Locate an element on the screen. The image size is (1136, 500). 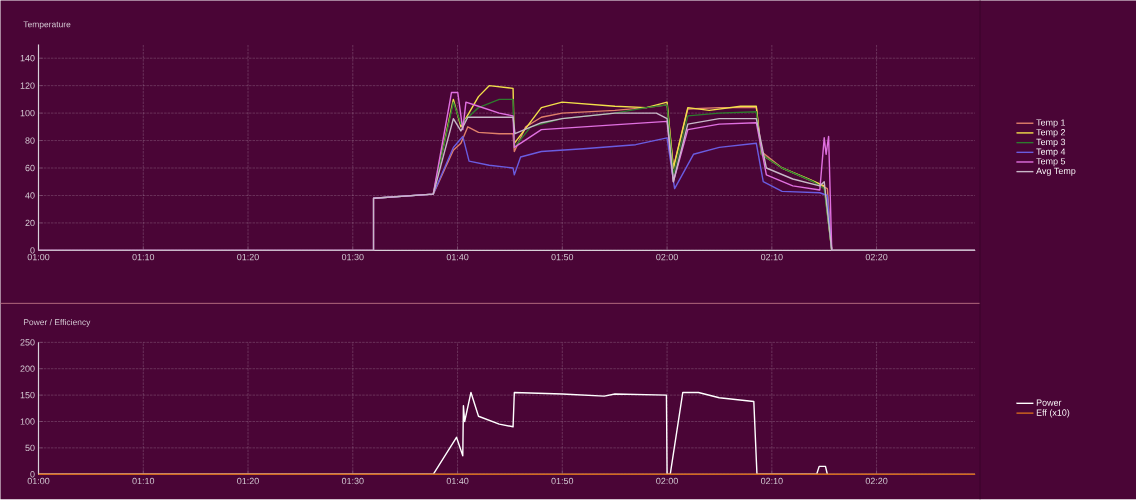
y-tick-label: 150 is located at coordinates (27, 395).